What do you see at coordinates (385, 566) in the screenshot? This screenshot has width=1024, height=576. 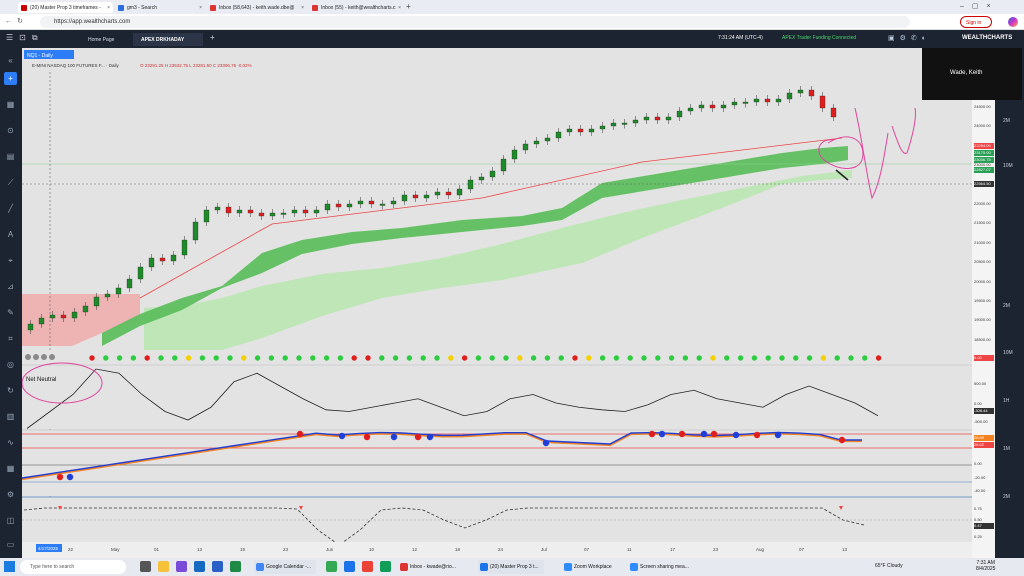 I see `sheets-icon` at bounding box center [385, 566].